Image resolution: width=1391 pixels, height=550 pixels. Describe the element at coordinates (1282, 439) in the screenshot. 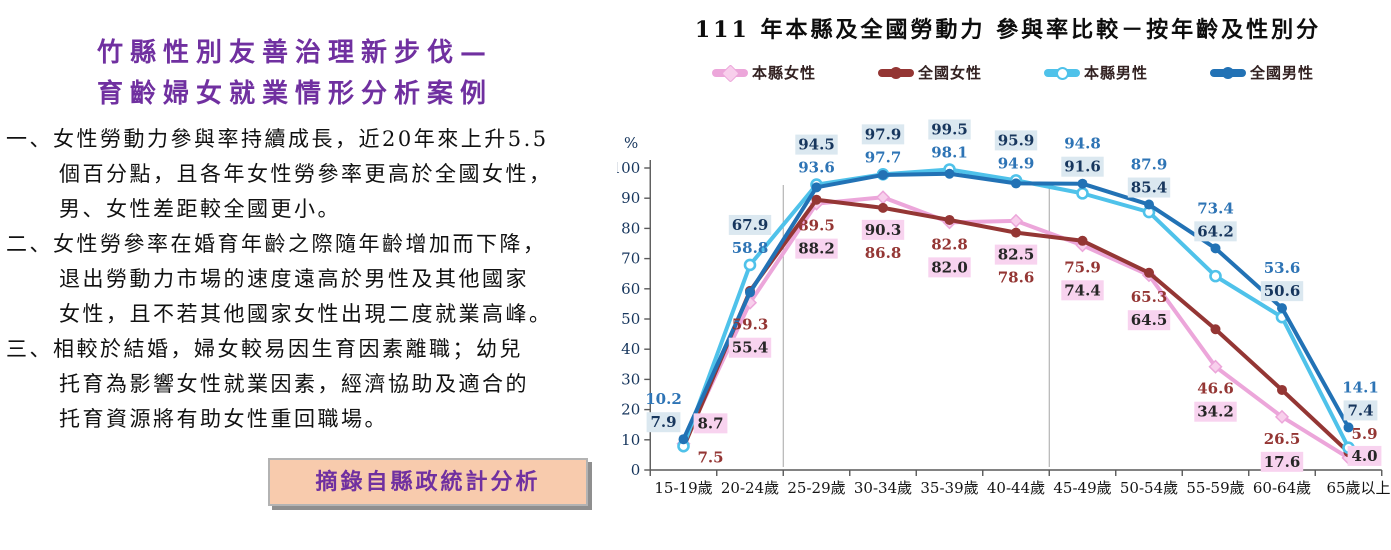

I see `data-label: 26.5` at that location.